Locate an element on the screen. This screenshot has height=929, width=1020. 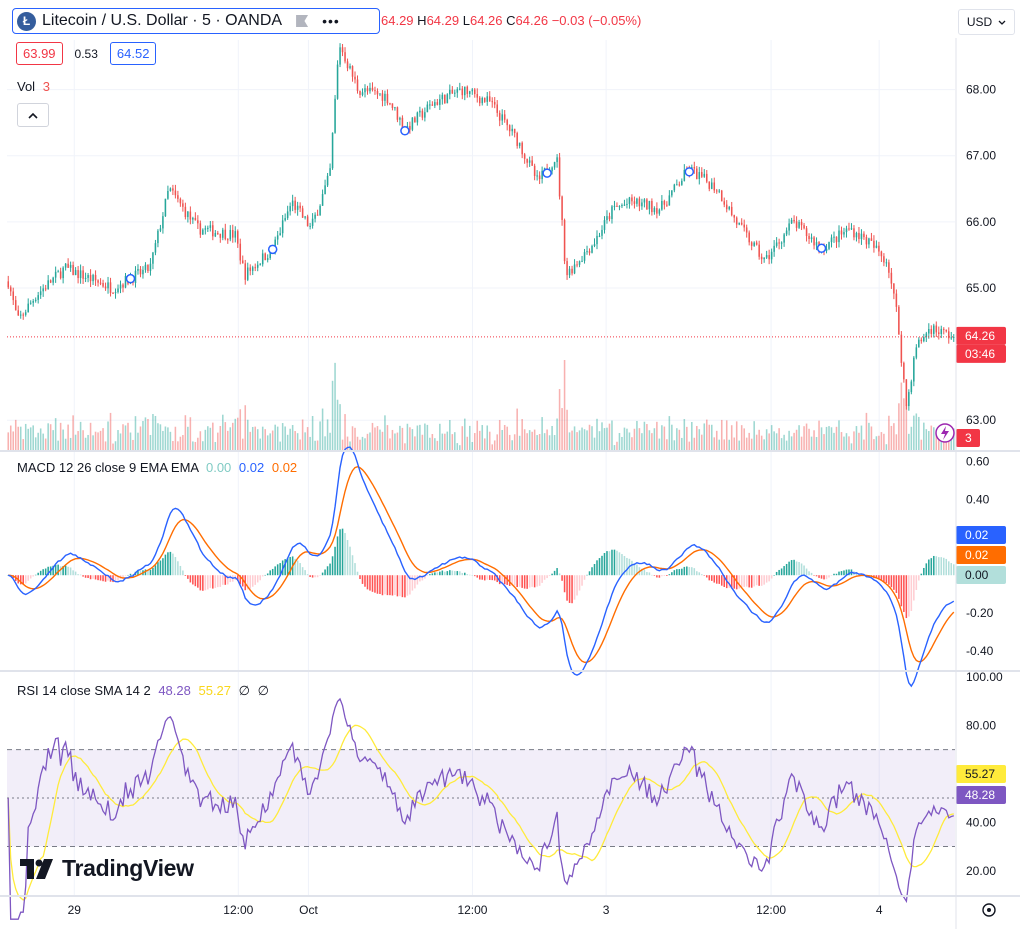
macd-hist-value: 0.00 is located at coordinates (218, 467).